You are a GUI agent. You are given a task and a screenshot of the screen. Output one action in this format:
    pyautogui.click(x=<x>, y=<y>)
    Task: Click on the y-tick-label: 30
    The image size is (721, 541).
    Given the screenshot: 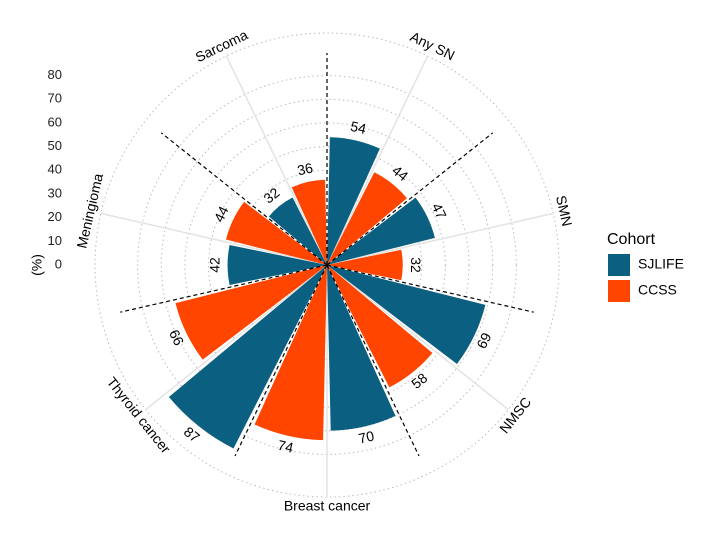 What is the action you would take?
    pyautogui.click(x=55, y=192)
    